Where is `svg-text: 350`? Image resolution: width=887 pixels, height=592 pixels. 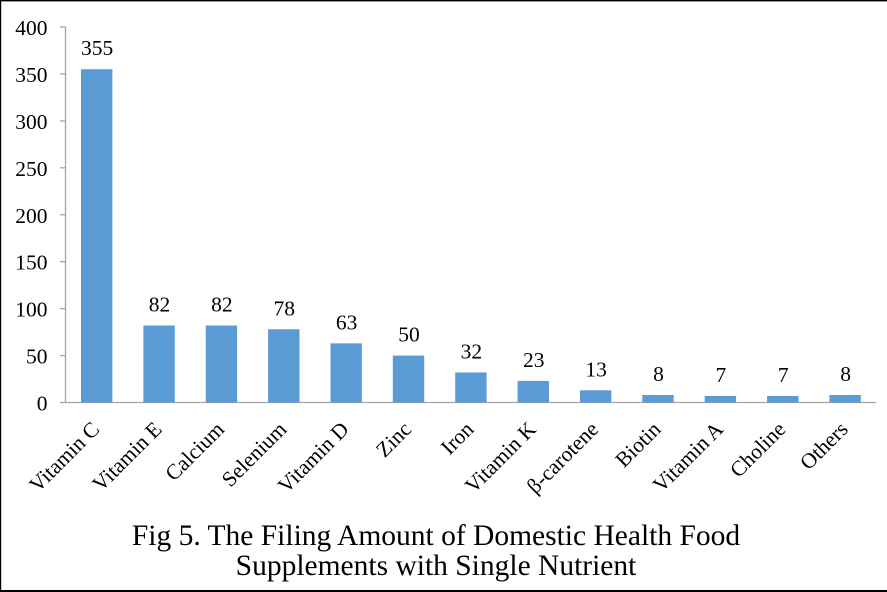 svg-text: 350 is located at coordinates (31, 75).